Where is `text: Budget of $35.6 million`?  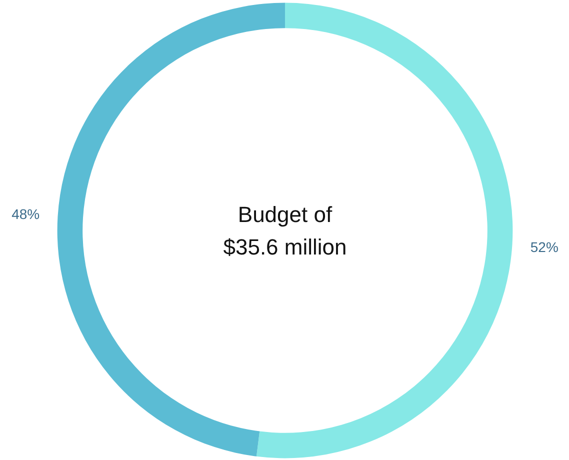 text: Budget of $35.6 million is located at coordinates (285, 231).